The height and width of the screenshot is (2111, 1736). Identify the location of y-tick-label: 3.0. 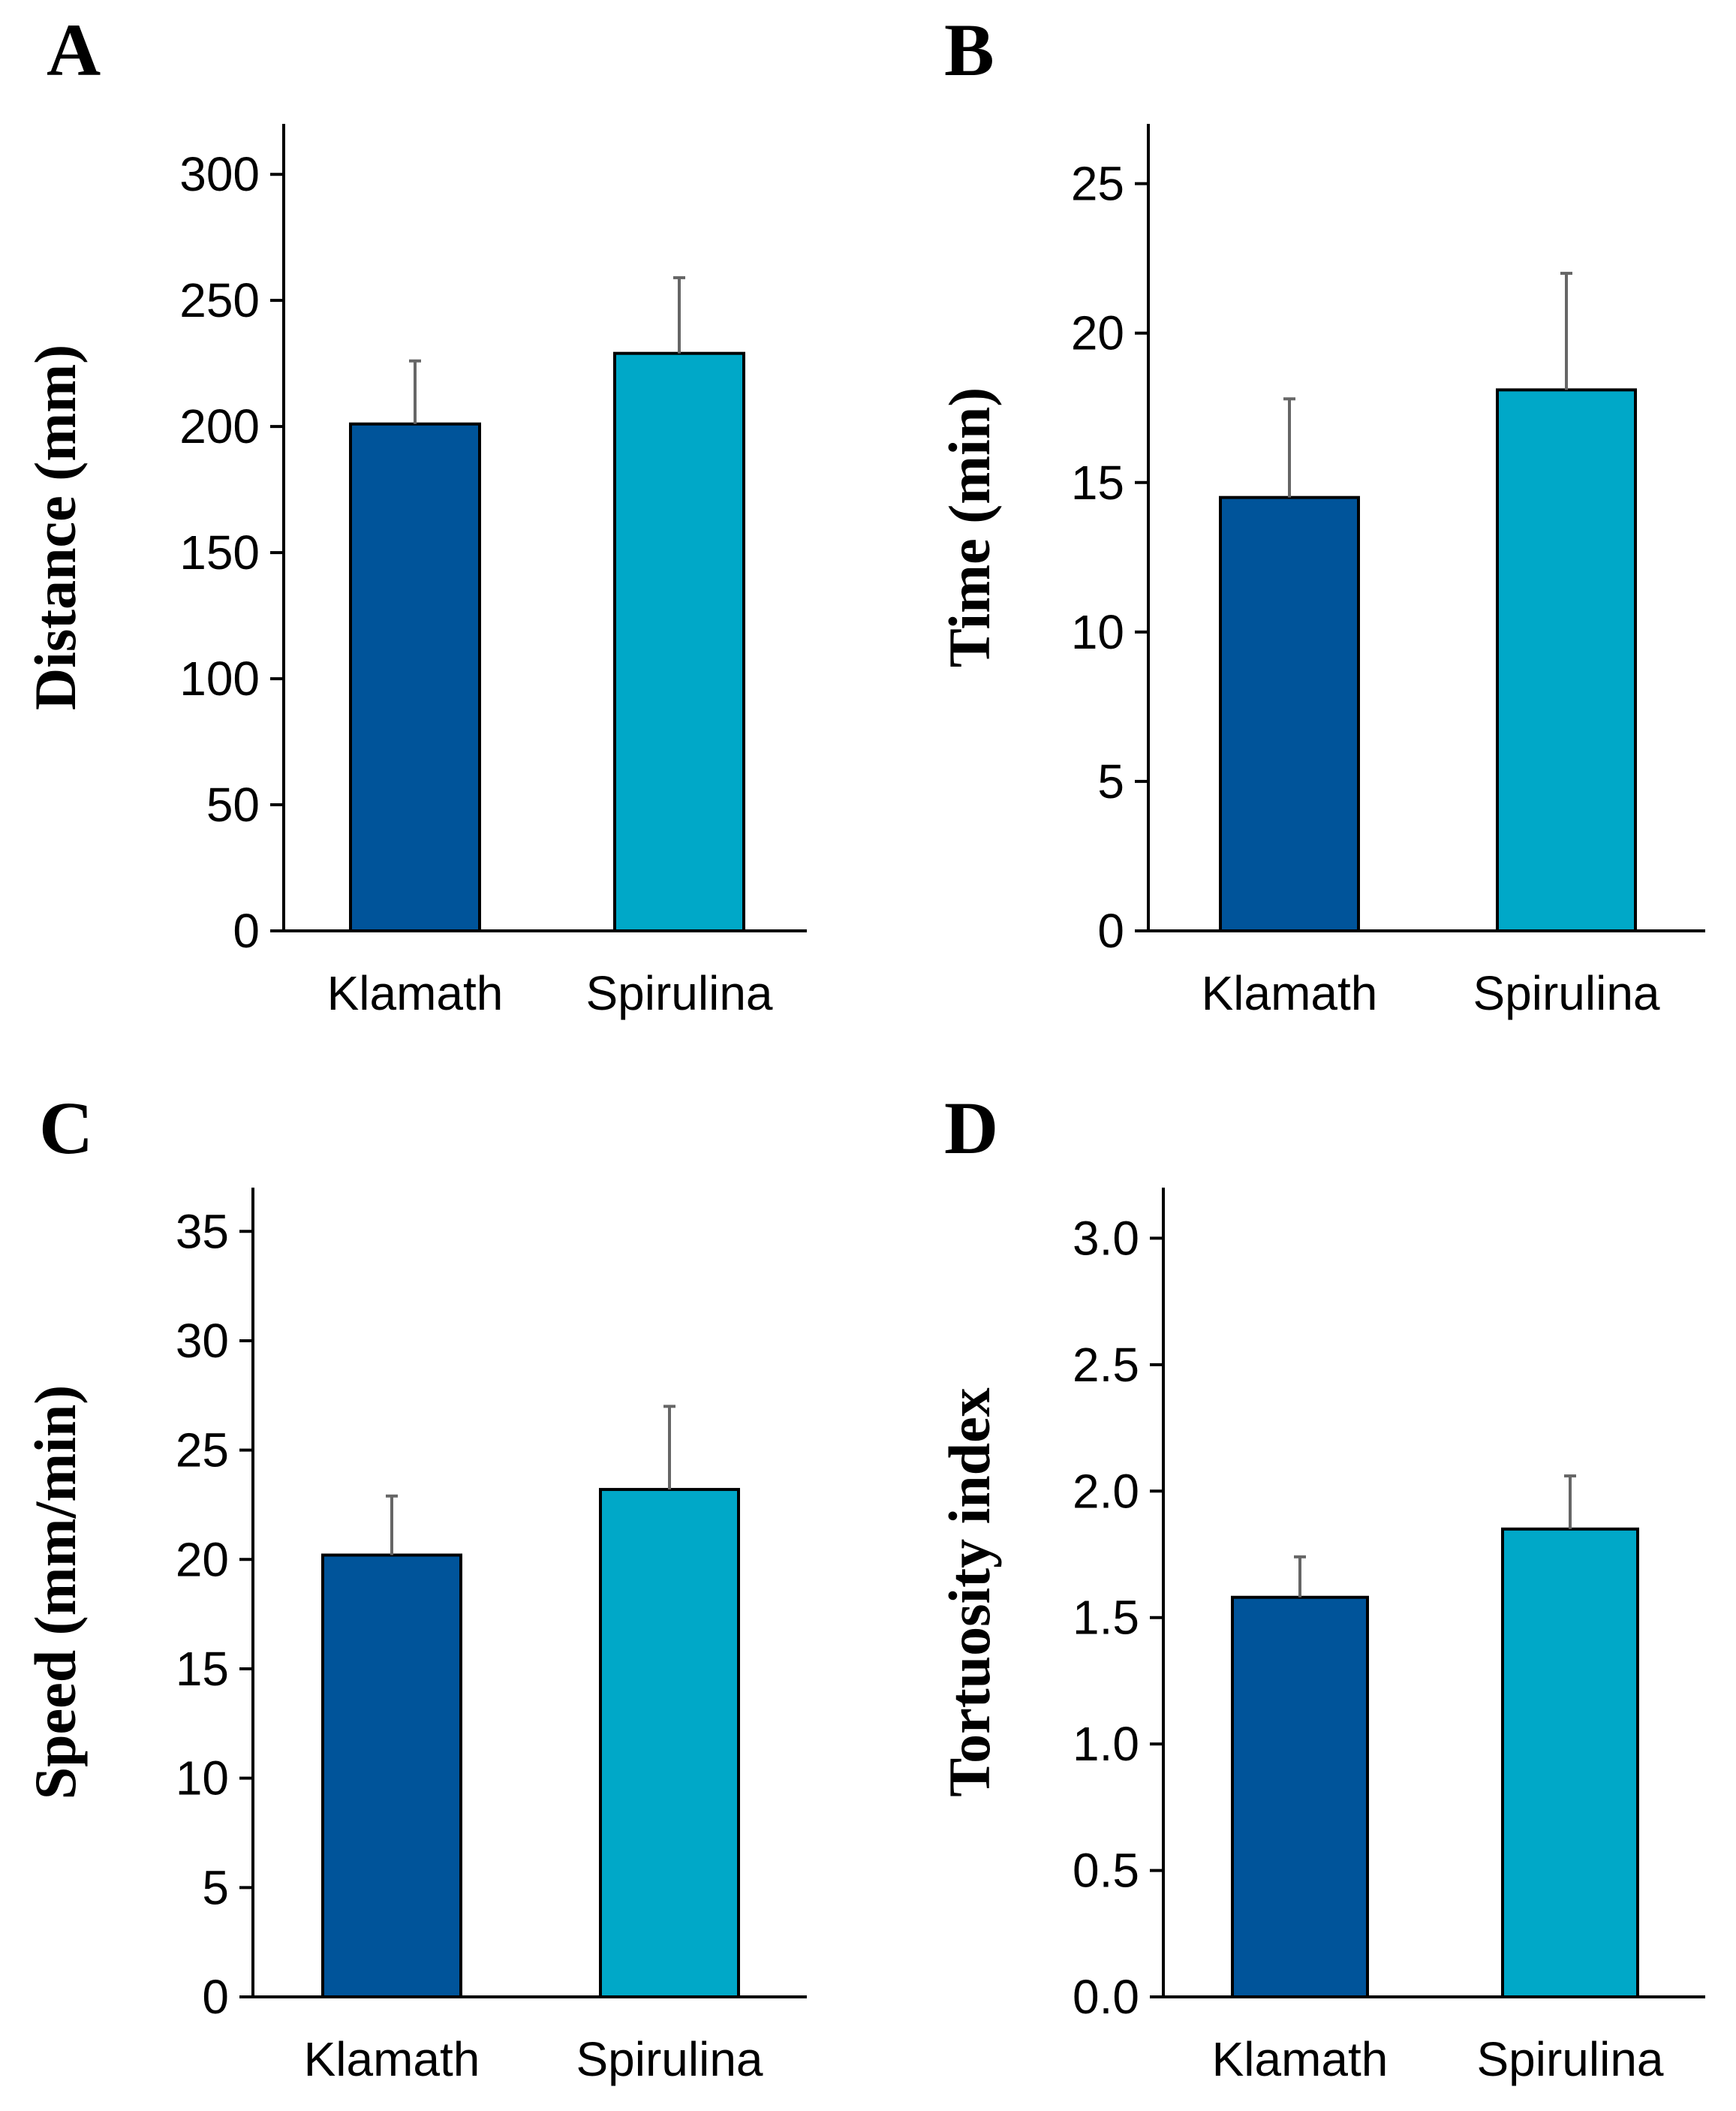
(1106, 1238).